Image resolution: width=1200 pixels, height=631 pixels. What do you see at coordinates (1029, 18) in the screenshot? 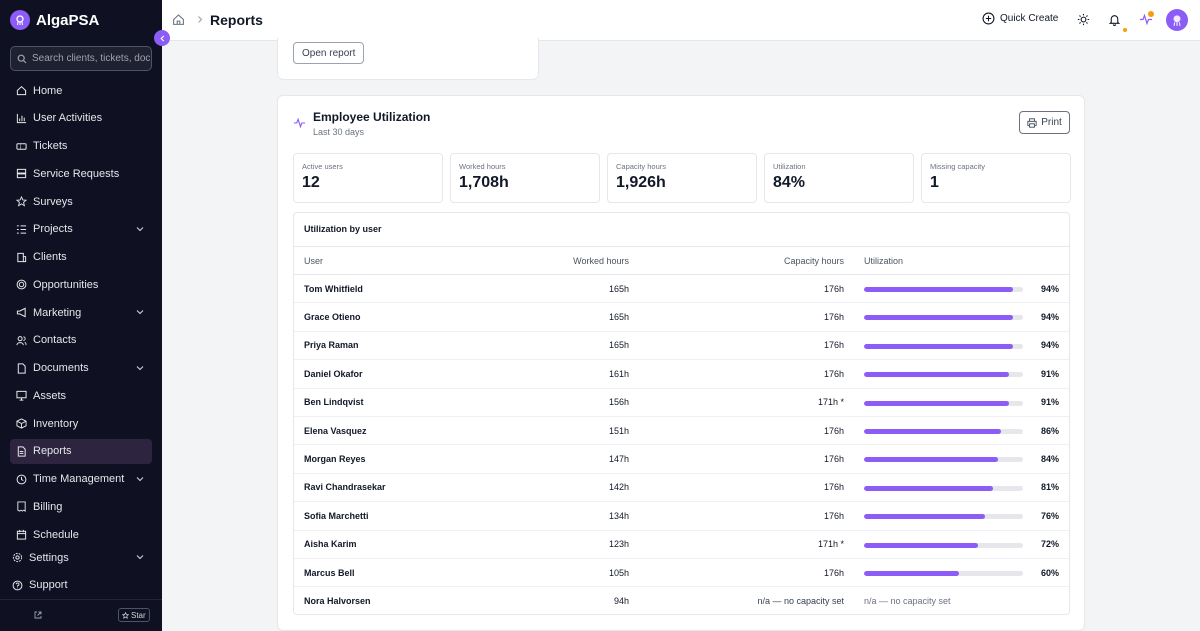
I see `quick-create-label: Quick Create` at bounding box center [1029, 18].